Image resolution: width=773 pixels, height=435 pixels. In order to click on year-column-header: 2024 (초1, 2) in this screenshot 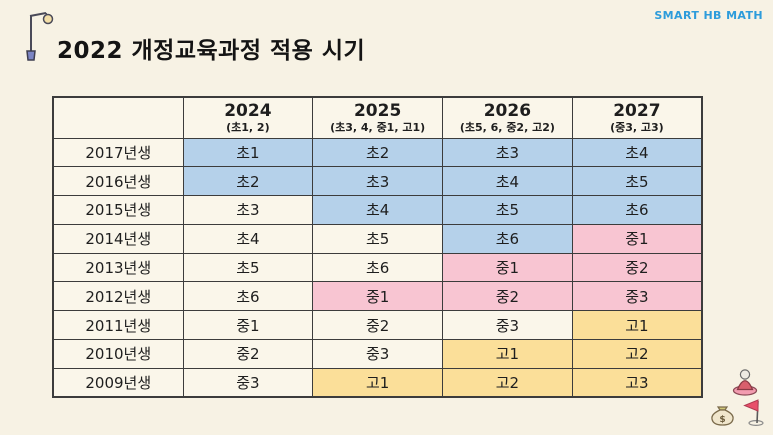, I will do `click(248, 117)`.